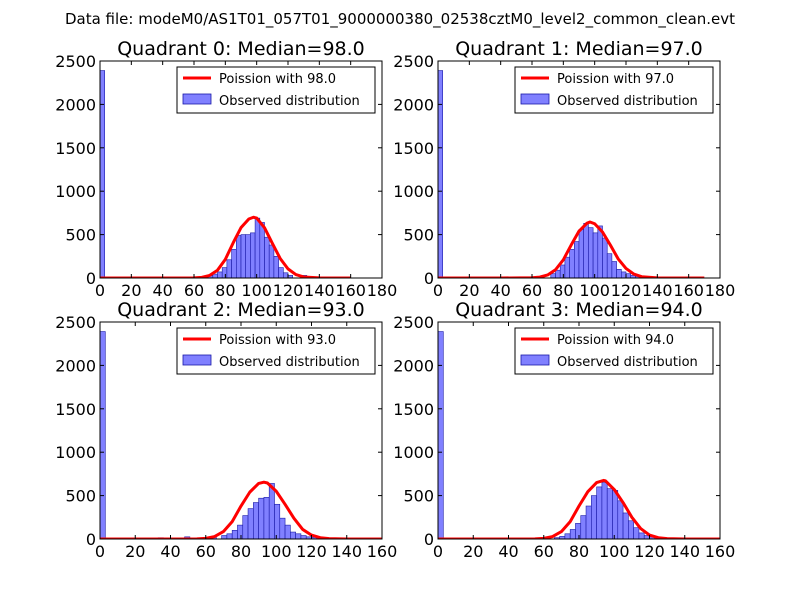  I want to click on x-tick-label: 80, so click(563, 290).